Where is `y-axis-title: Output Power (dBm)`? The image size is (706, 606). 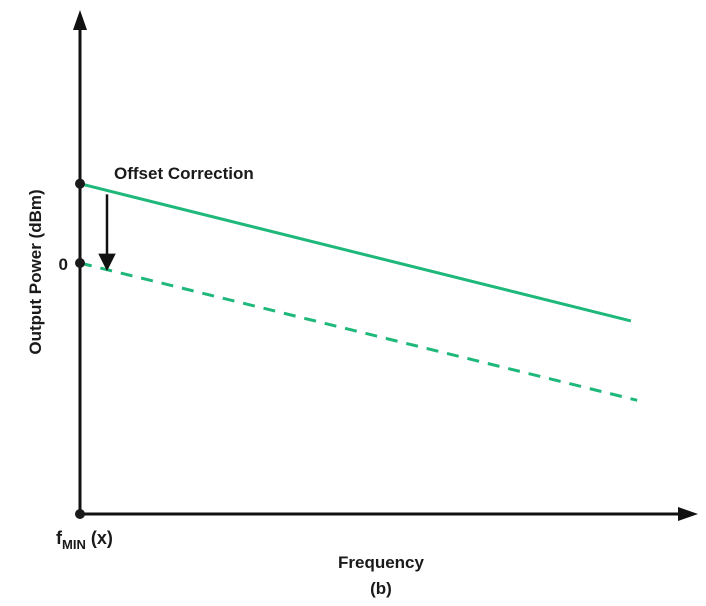 y-axis-title: Output Power (dBm) is located at coordinates (35, 271).